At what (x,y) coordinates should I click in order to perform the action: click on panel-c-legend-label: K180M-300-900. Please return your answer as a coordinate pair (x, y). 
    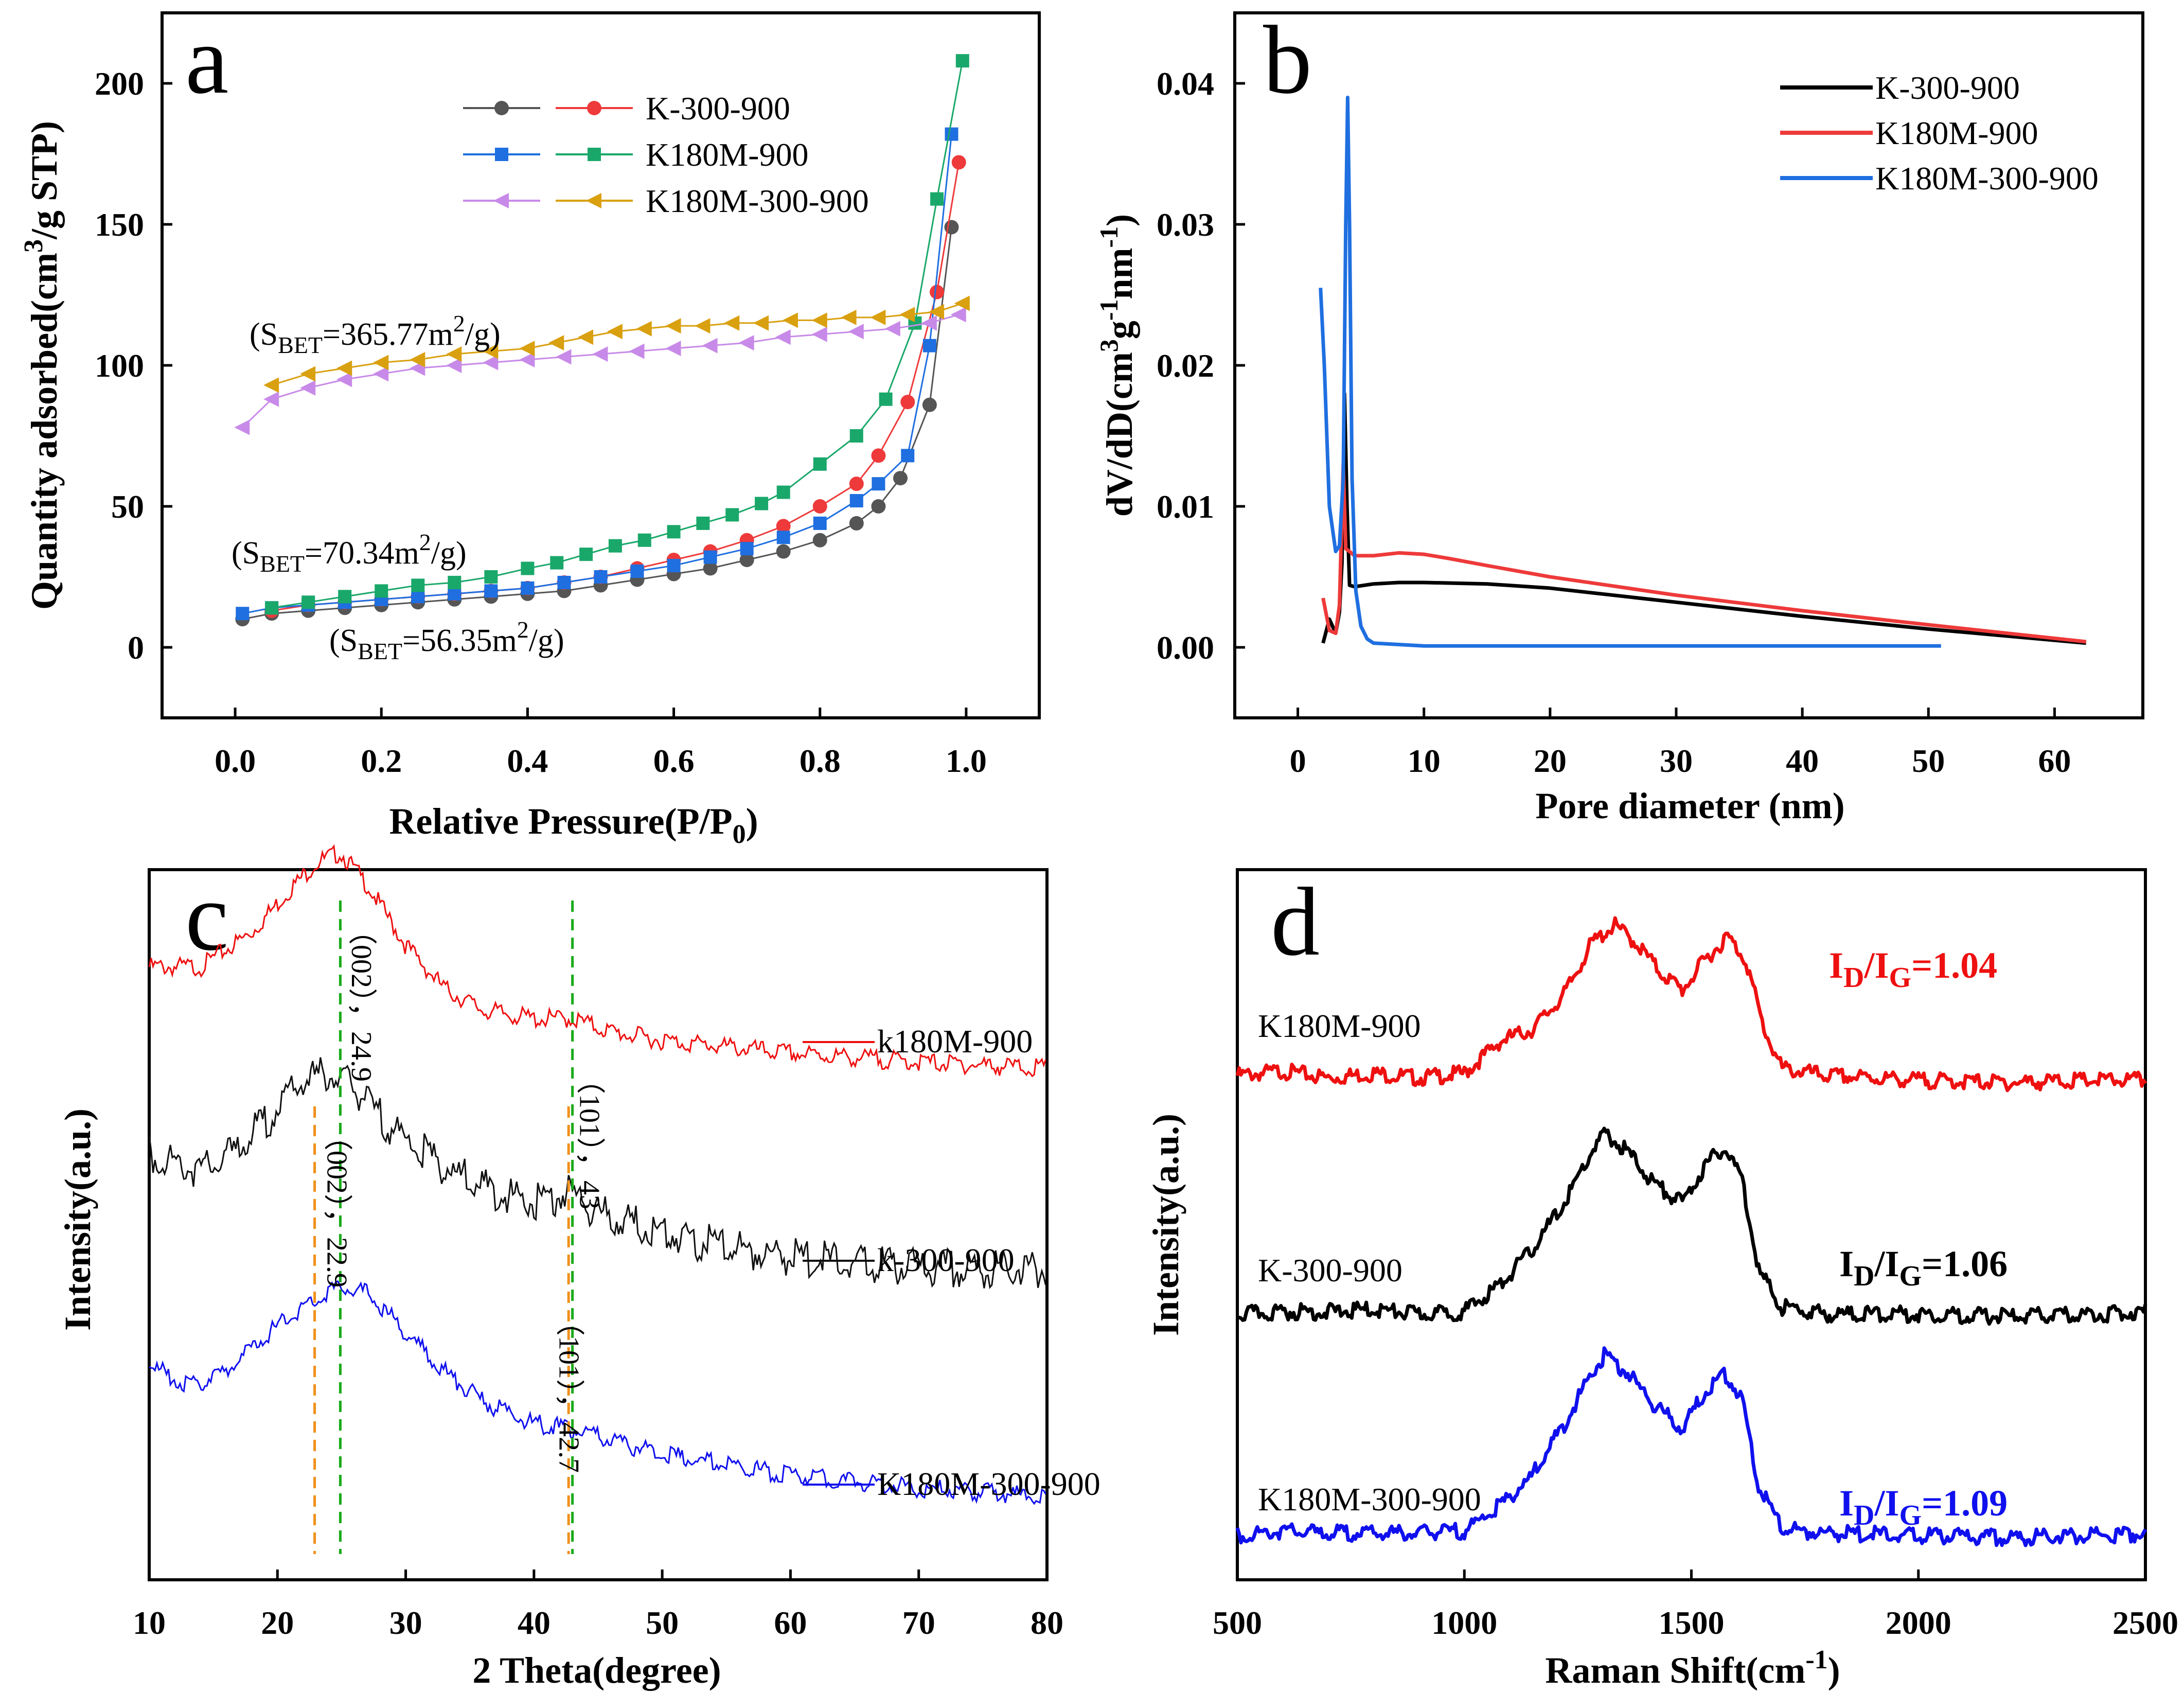
    Looking at the image, I should click on (988, 1484).